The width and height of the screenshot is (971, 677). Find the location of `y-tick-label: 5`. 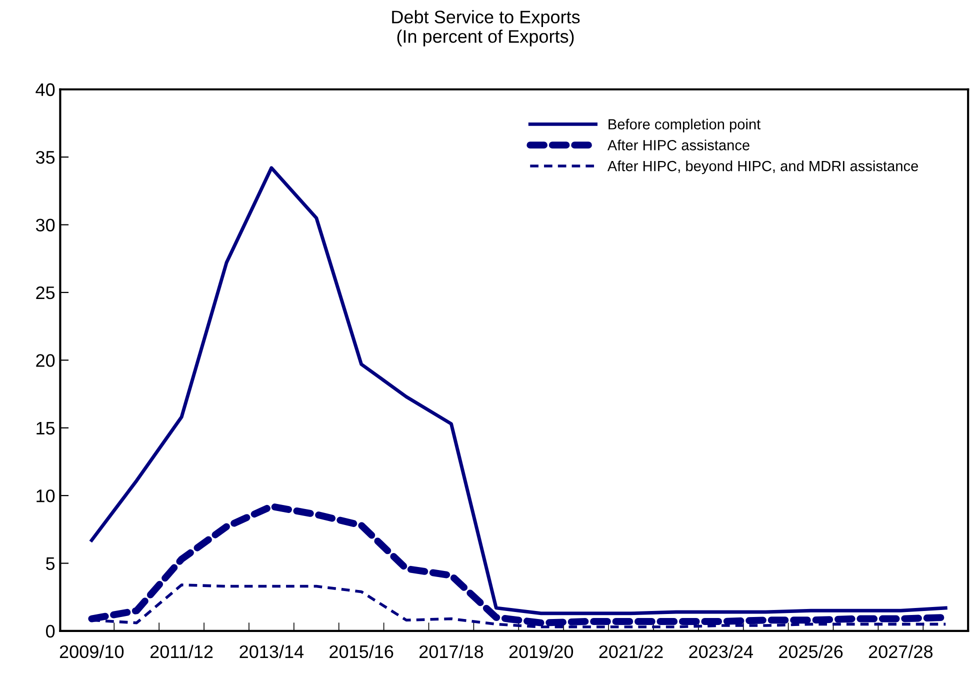

y-tick-label: 5 is located at coordinates (50, 563).